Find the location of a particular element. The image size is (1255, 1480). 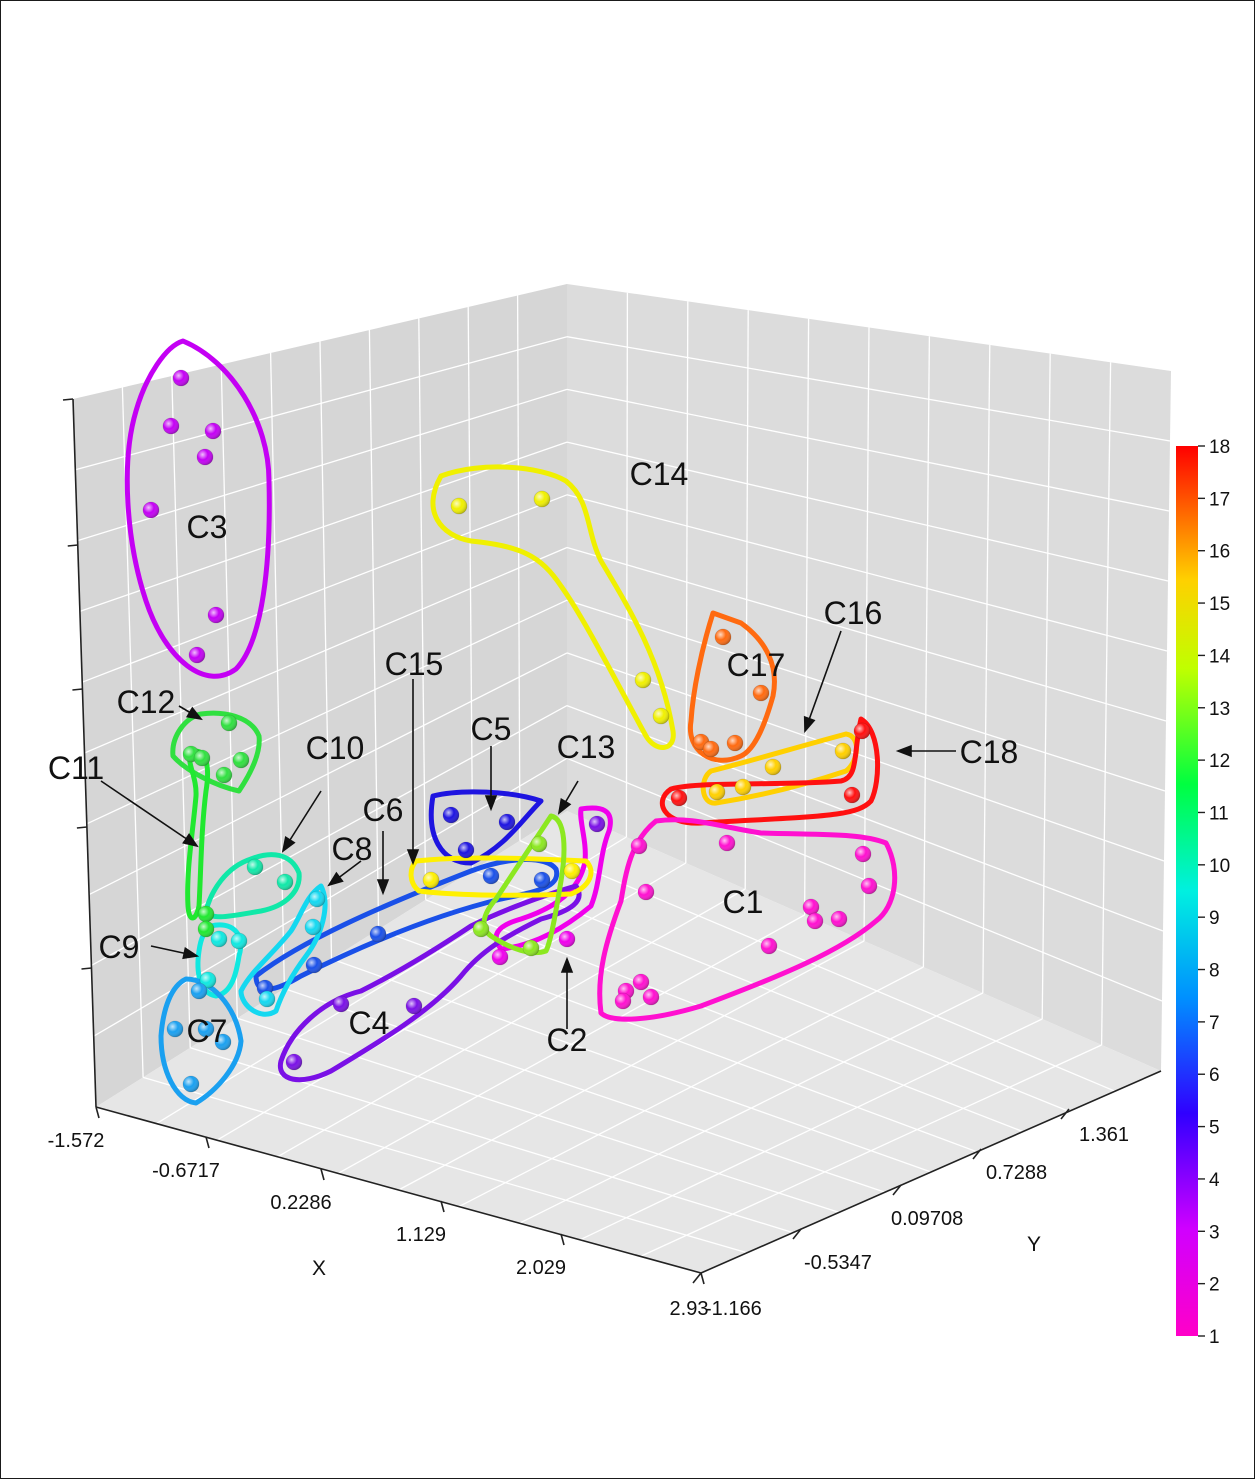

x-tick-label: 0.2286 is located at coordinates (300, 1203).